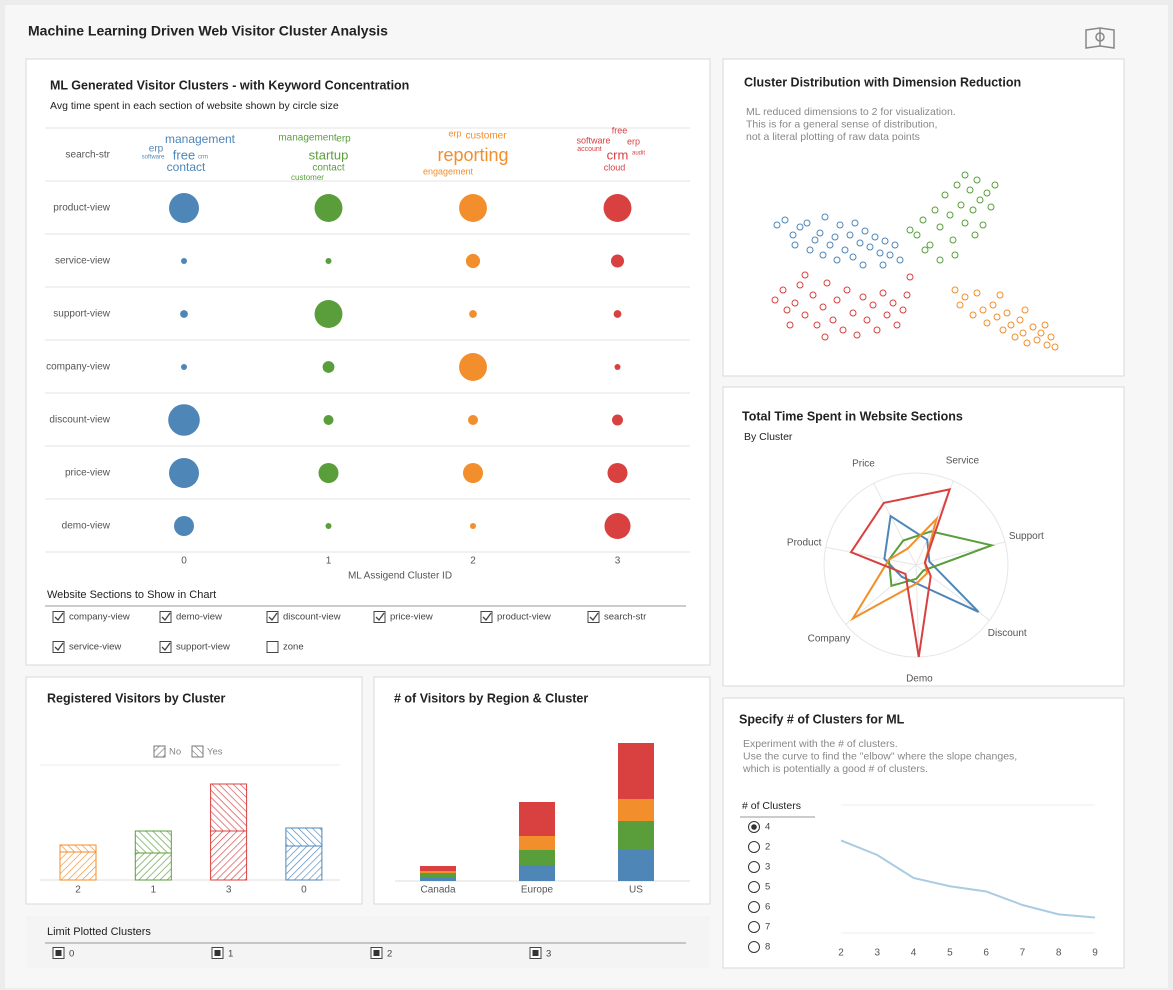  I want to click on row-label: product-view, so click(81, 208).